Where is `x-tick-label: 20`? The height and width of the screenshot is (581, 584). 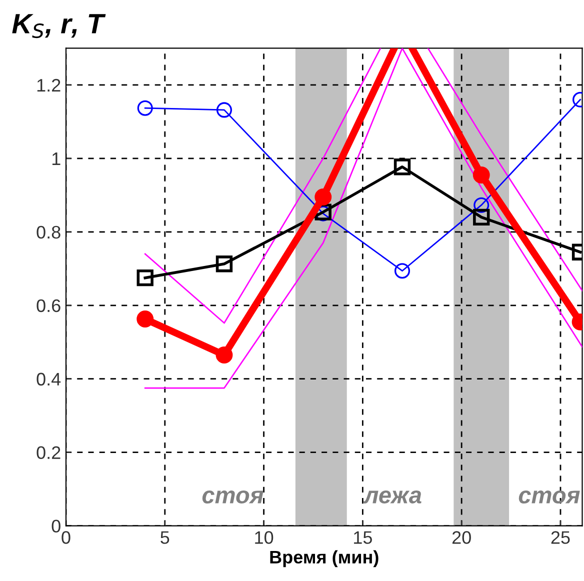
x-tick-label: 20 is located at coordinates (461, 537).